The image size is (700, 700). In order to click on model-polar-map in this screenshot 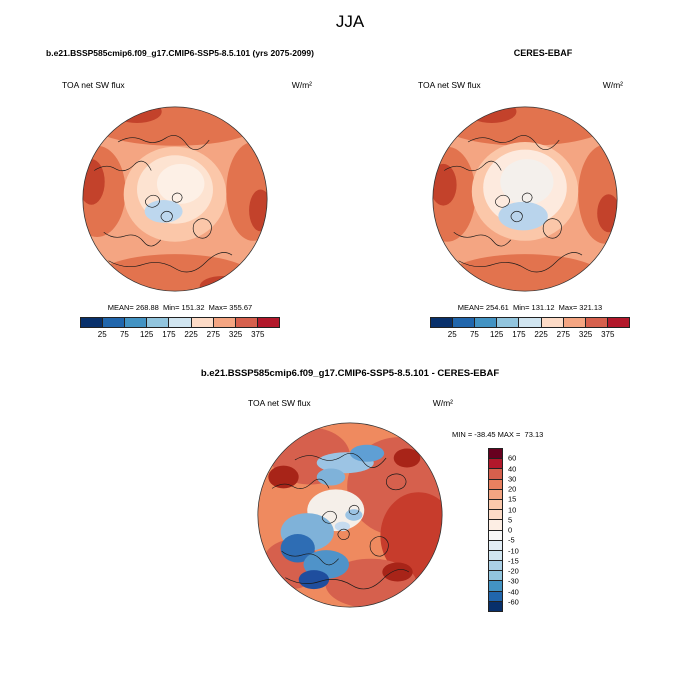, I will do `click(175, 199)`.